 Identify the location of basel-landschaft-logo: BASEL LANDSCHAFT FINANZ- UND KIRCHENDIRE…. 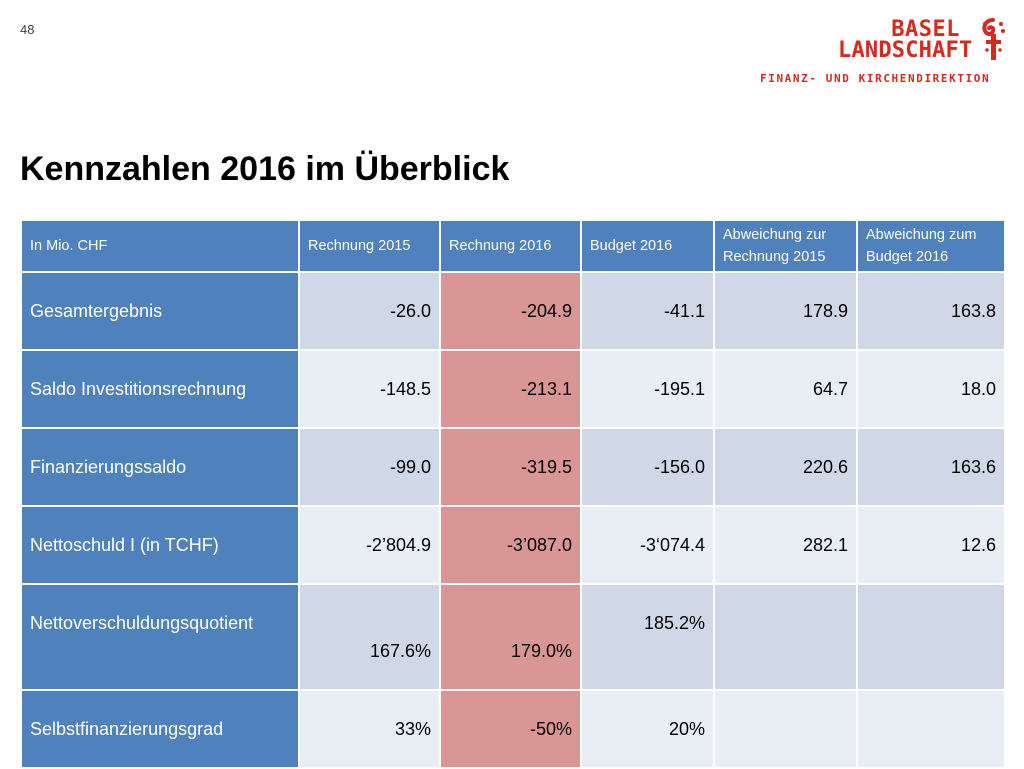
(884, 51).